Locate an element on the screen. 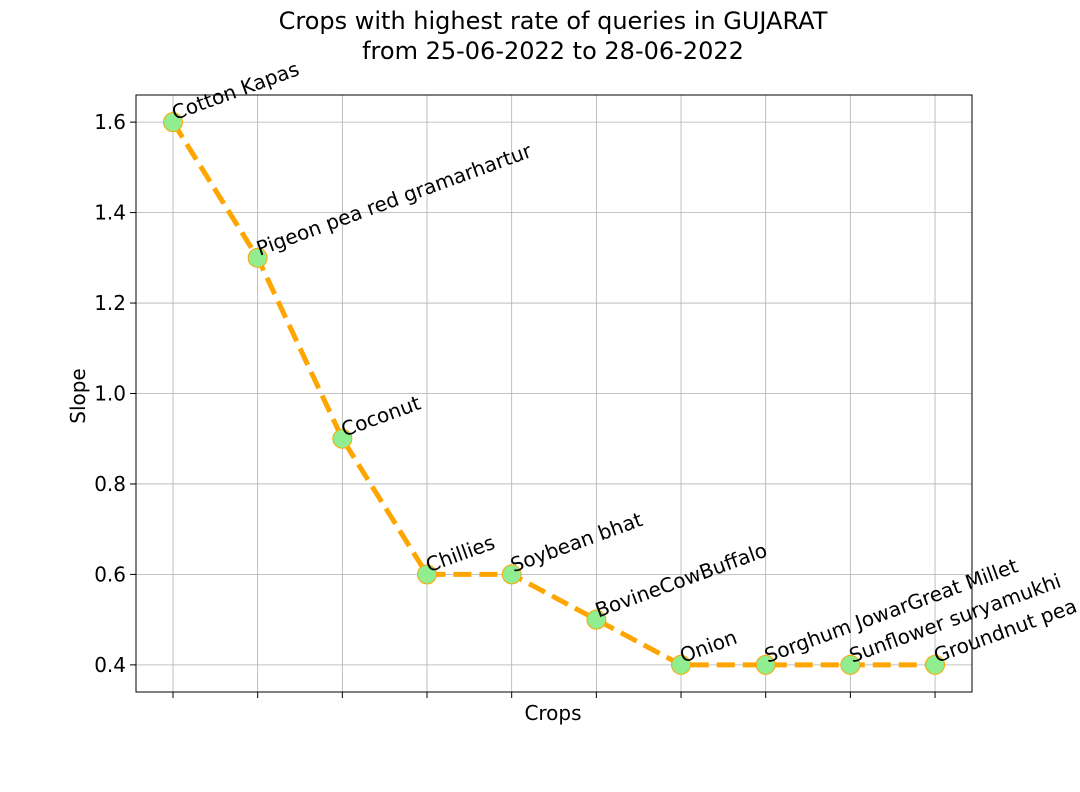  y-tick-label: 1.2 is located at coordinates (110, 303).